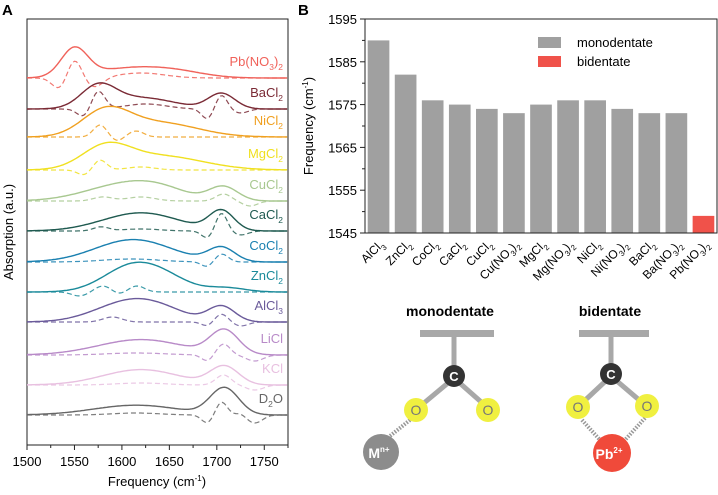 Image resolution: width=718 pixels, height=495 pixels. Describe the element at coordinates (157, 121) in the screenshot. I see `spectrum-line-NiCl2` at that location.